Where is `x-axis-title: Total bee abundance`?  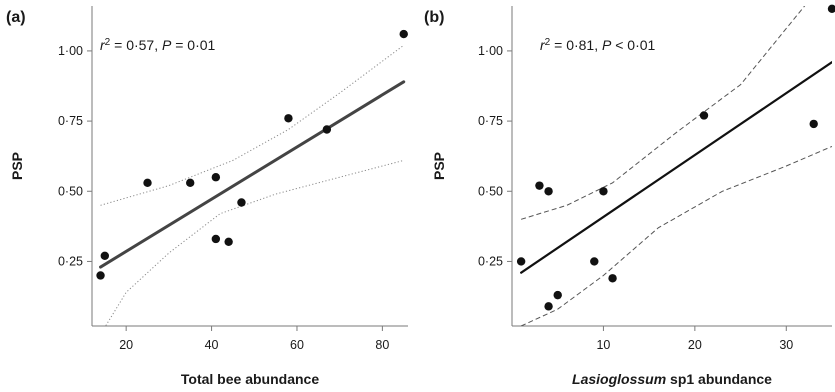
x-axis-title: Total bee abundance is located at coordinates (250, 379).